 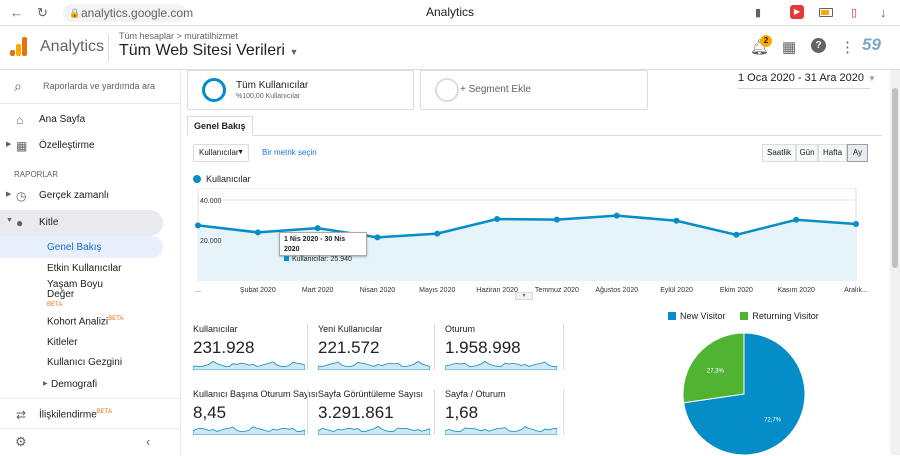 I want to click on x-tick-label: Ağustos 2020, so click(x=616, y=290).